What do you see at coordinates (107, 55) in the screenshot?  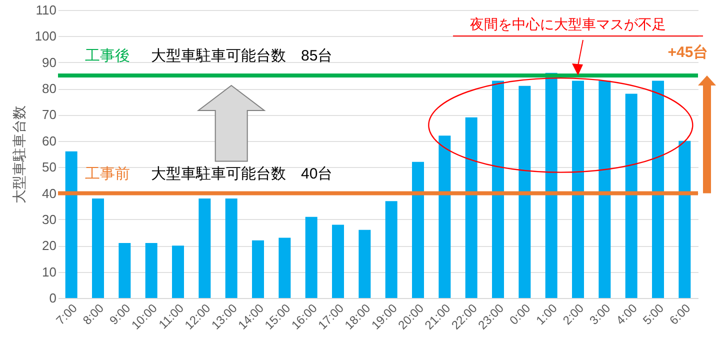 I see `ref-line-label: 工事後` at bounding box center [107, 55].